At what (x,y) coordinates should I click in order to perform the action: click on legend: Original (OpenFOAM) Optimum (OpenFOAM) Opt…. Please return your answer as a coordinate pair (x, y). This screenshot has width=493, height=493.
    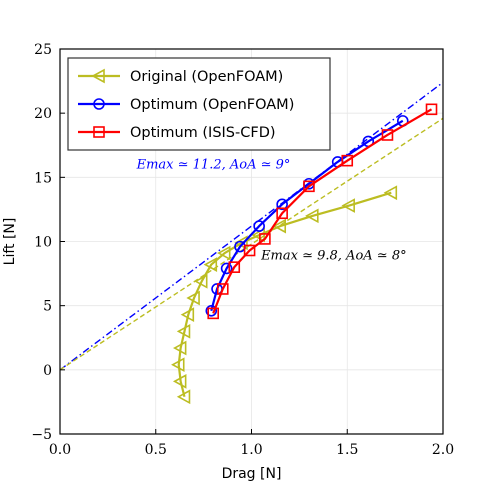
    Looking at the image, I should click on (199, 104).